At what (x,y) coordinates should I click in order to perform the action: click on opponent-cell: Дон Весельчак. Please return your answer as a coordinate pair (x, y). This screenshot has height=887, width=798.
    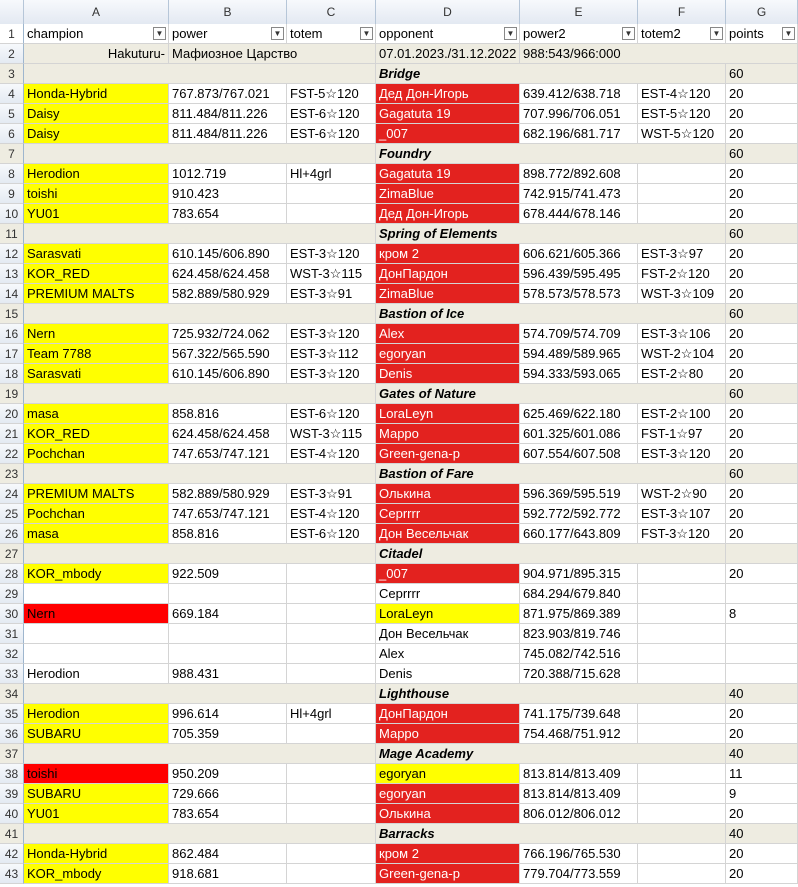
    Looking at the image, I should click on (448, 634).